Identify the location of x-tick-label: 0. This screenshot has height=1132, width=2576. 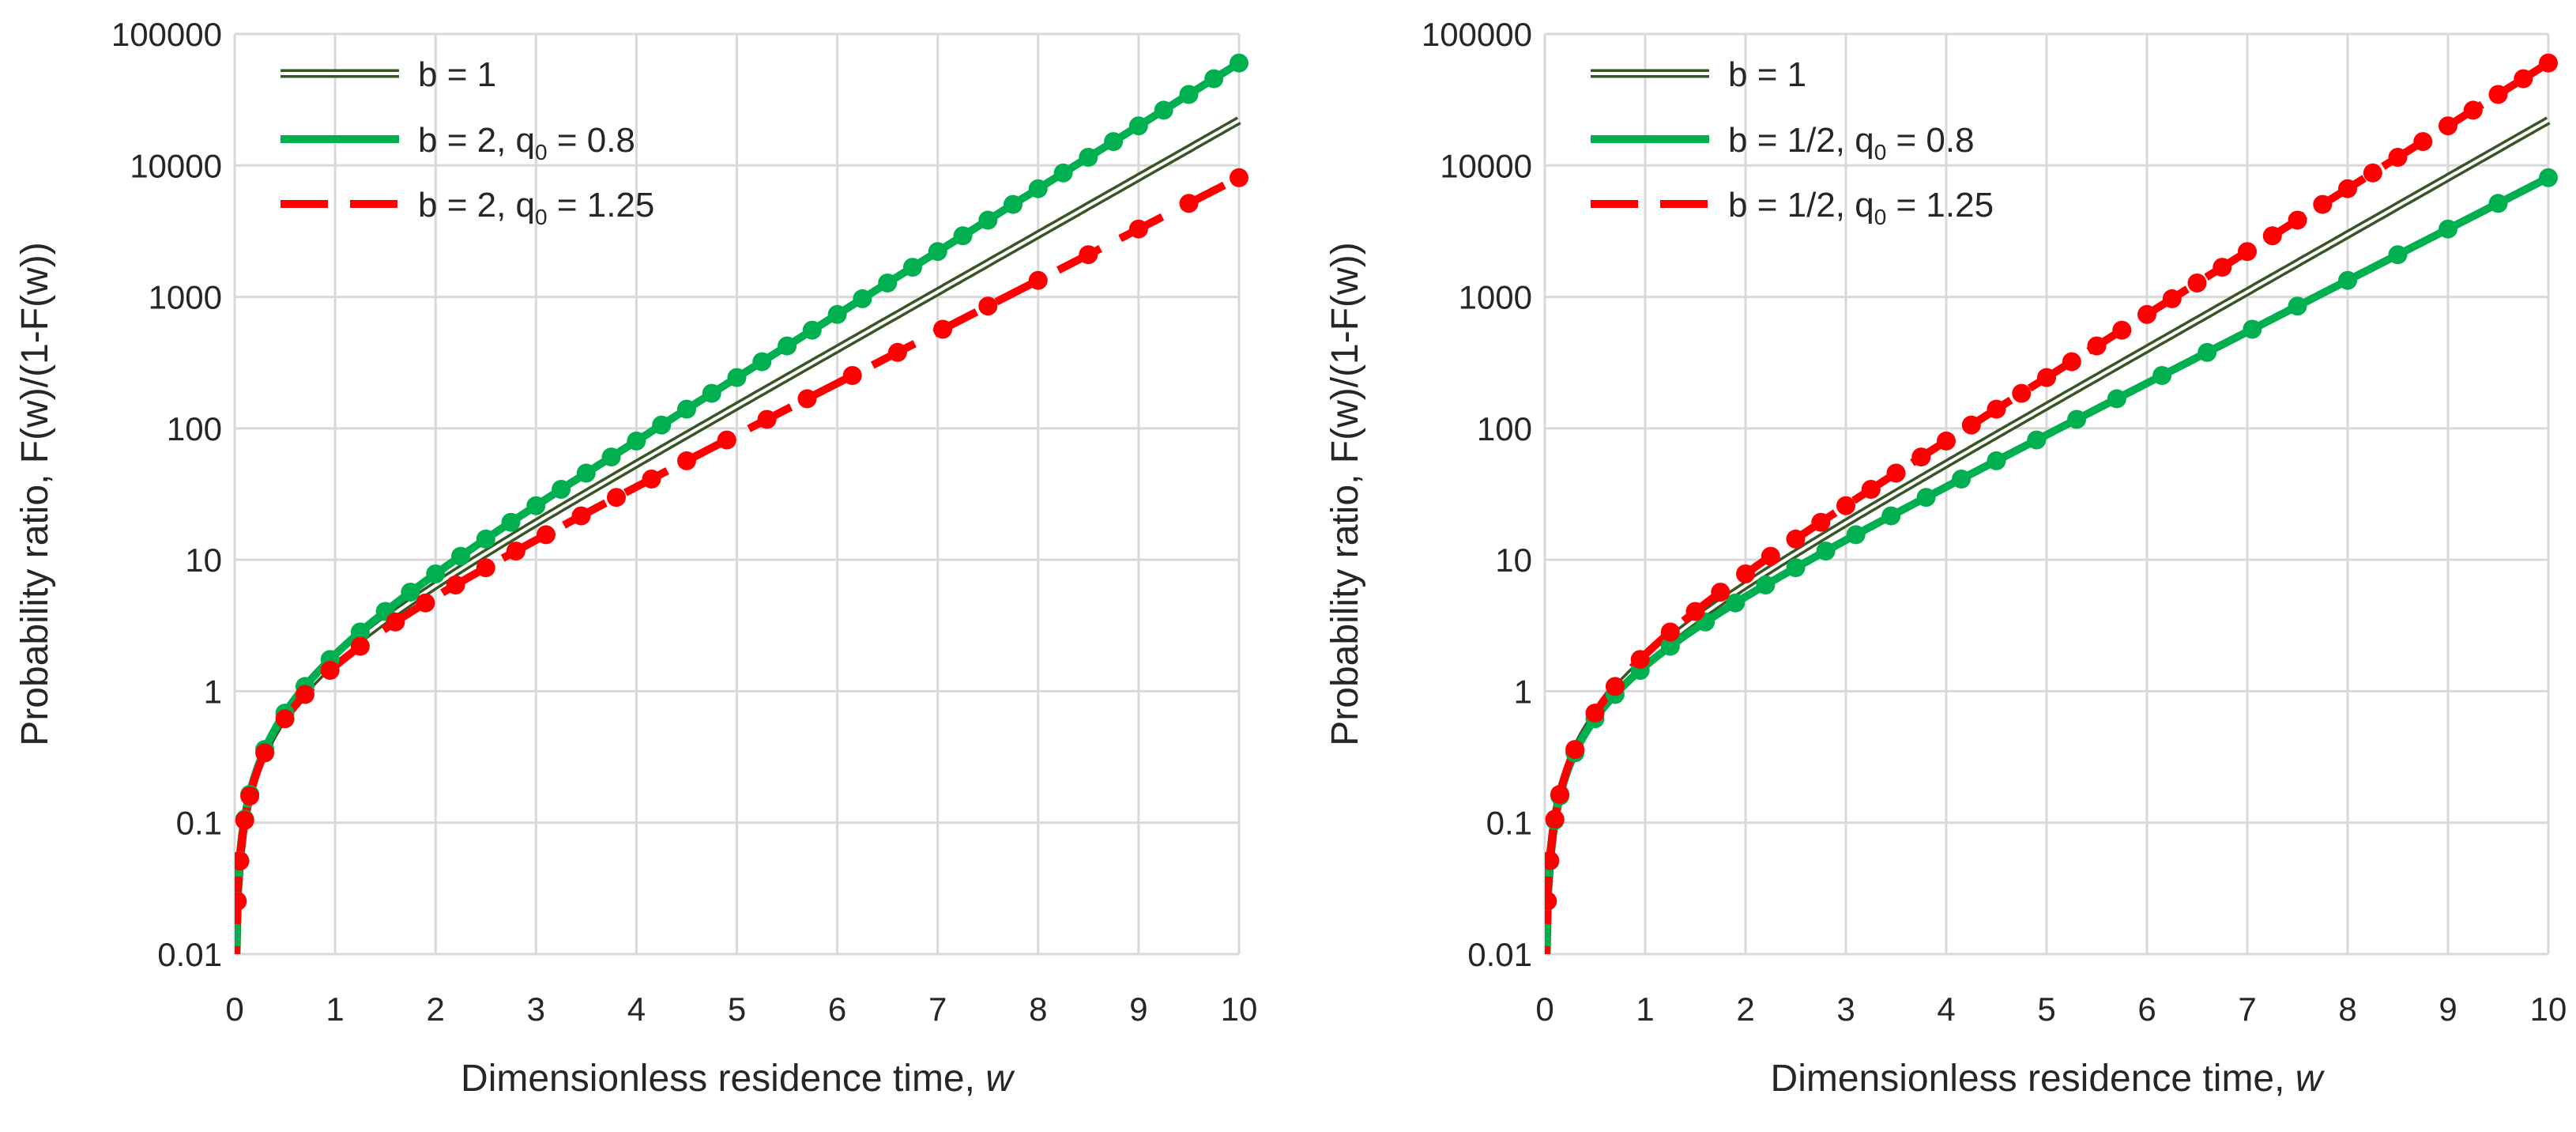
(234, 1009).